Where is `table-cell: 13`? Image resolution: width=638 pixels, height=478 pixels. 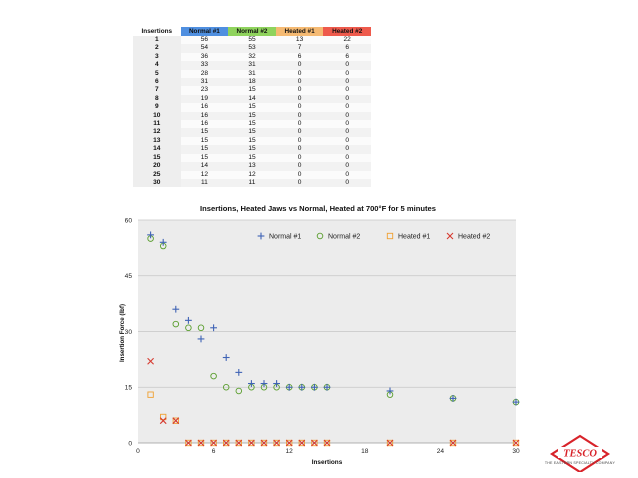
table-cell: 13 is located at coordinates (299, 40).